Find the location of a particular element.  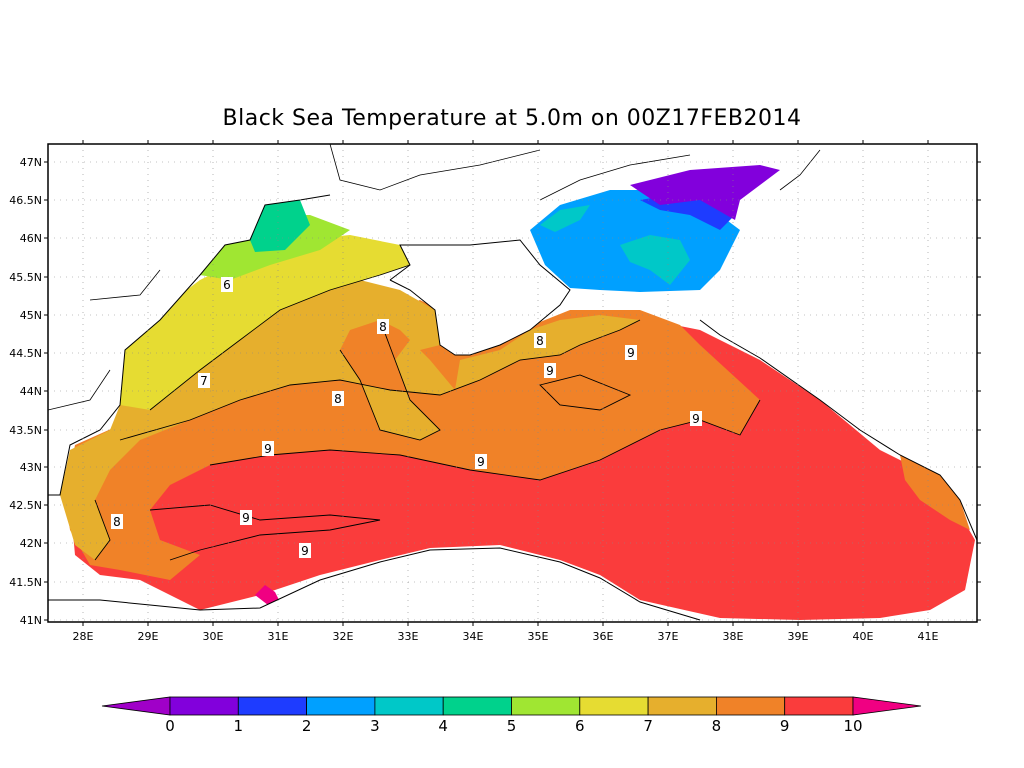

colorbar-high-arrow is located at coordinates (887, 706).